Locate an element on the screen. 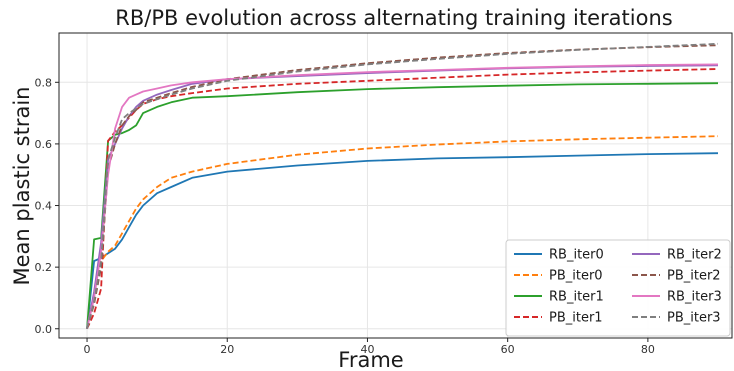 This screenshot has width=734, height=371. y-axis-label: Mean plastic strain is located at coordinates (22, 186).